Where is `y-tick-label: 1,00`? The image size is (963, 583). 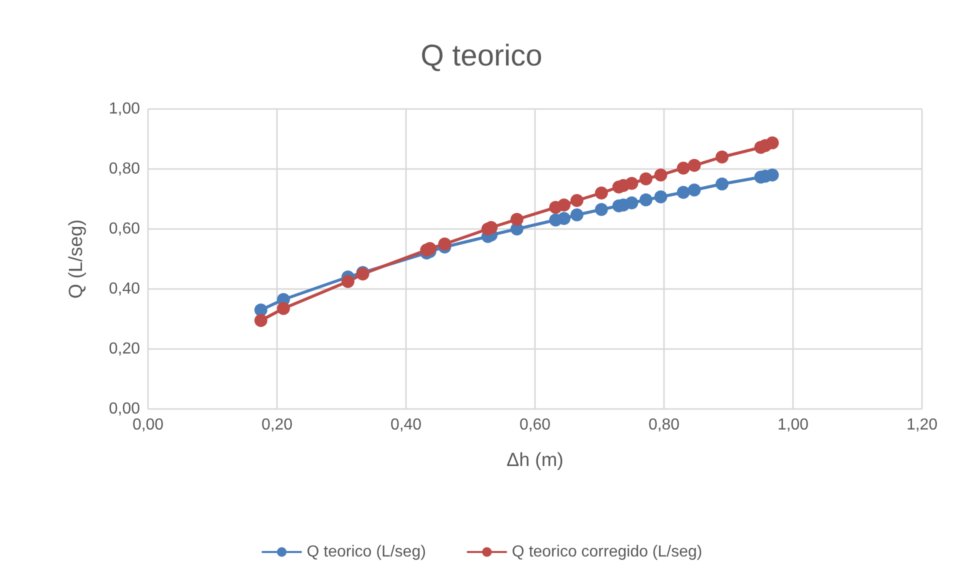
y-tick-label: 1,00 is located at coordinates (124, 109).